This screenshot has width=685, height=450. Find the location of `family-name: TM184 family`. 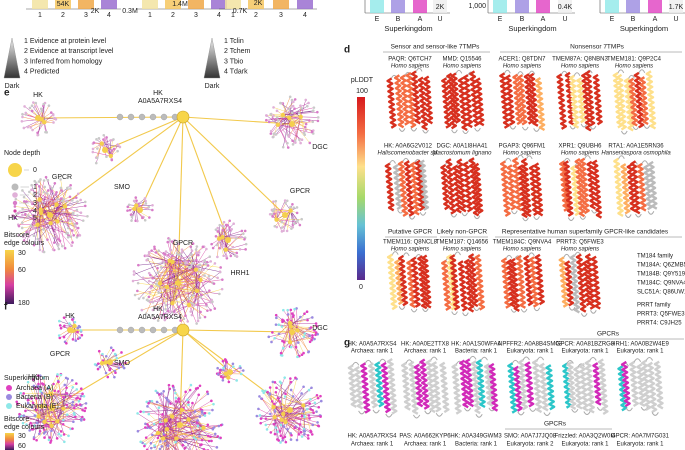

family-name: TM184 family is located at coordinates (655, 257).